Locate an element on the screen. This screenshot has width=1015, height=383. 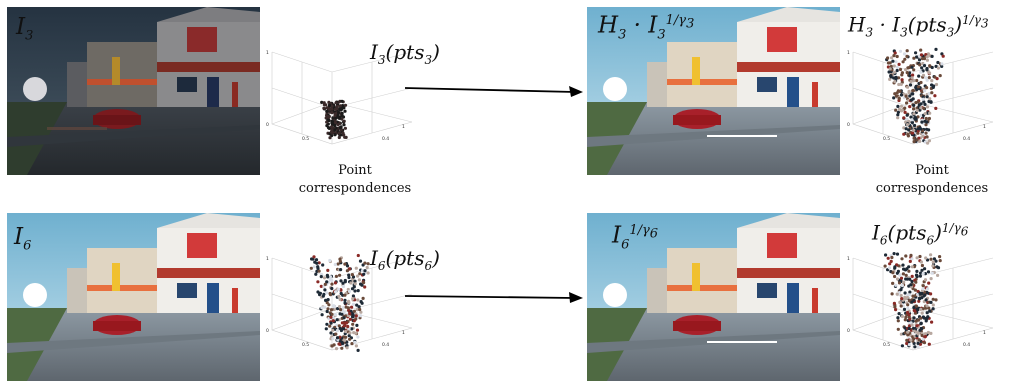
arrow-row2 is located at coordinates (494, 297).